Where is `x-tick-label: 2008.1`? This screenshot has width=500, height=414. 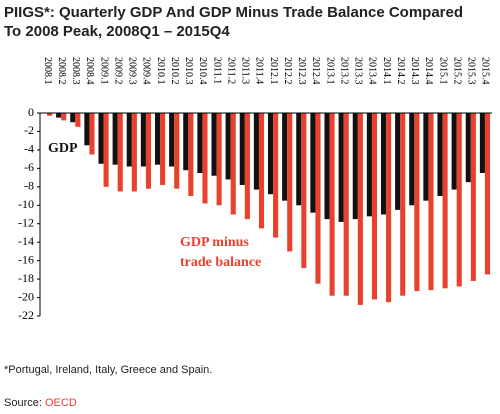 x-tick-label: 2008.1 is located at coordinates (47, 71).